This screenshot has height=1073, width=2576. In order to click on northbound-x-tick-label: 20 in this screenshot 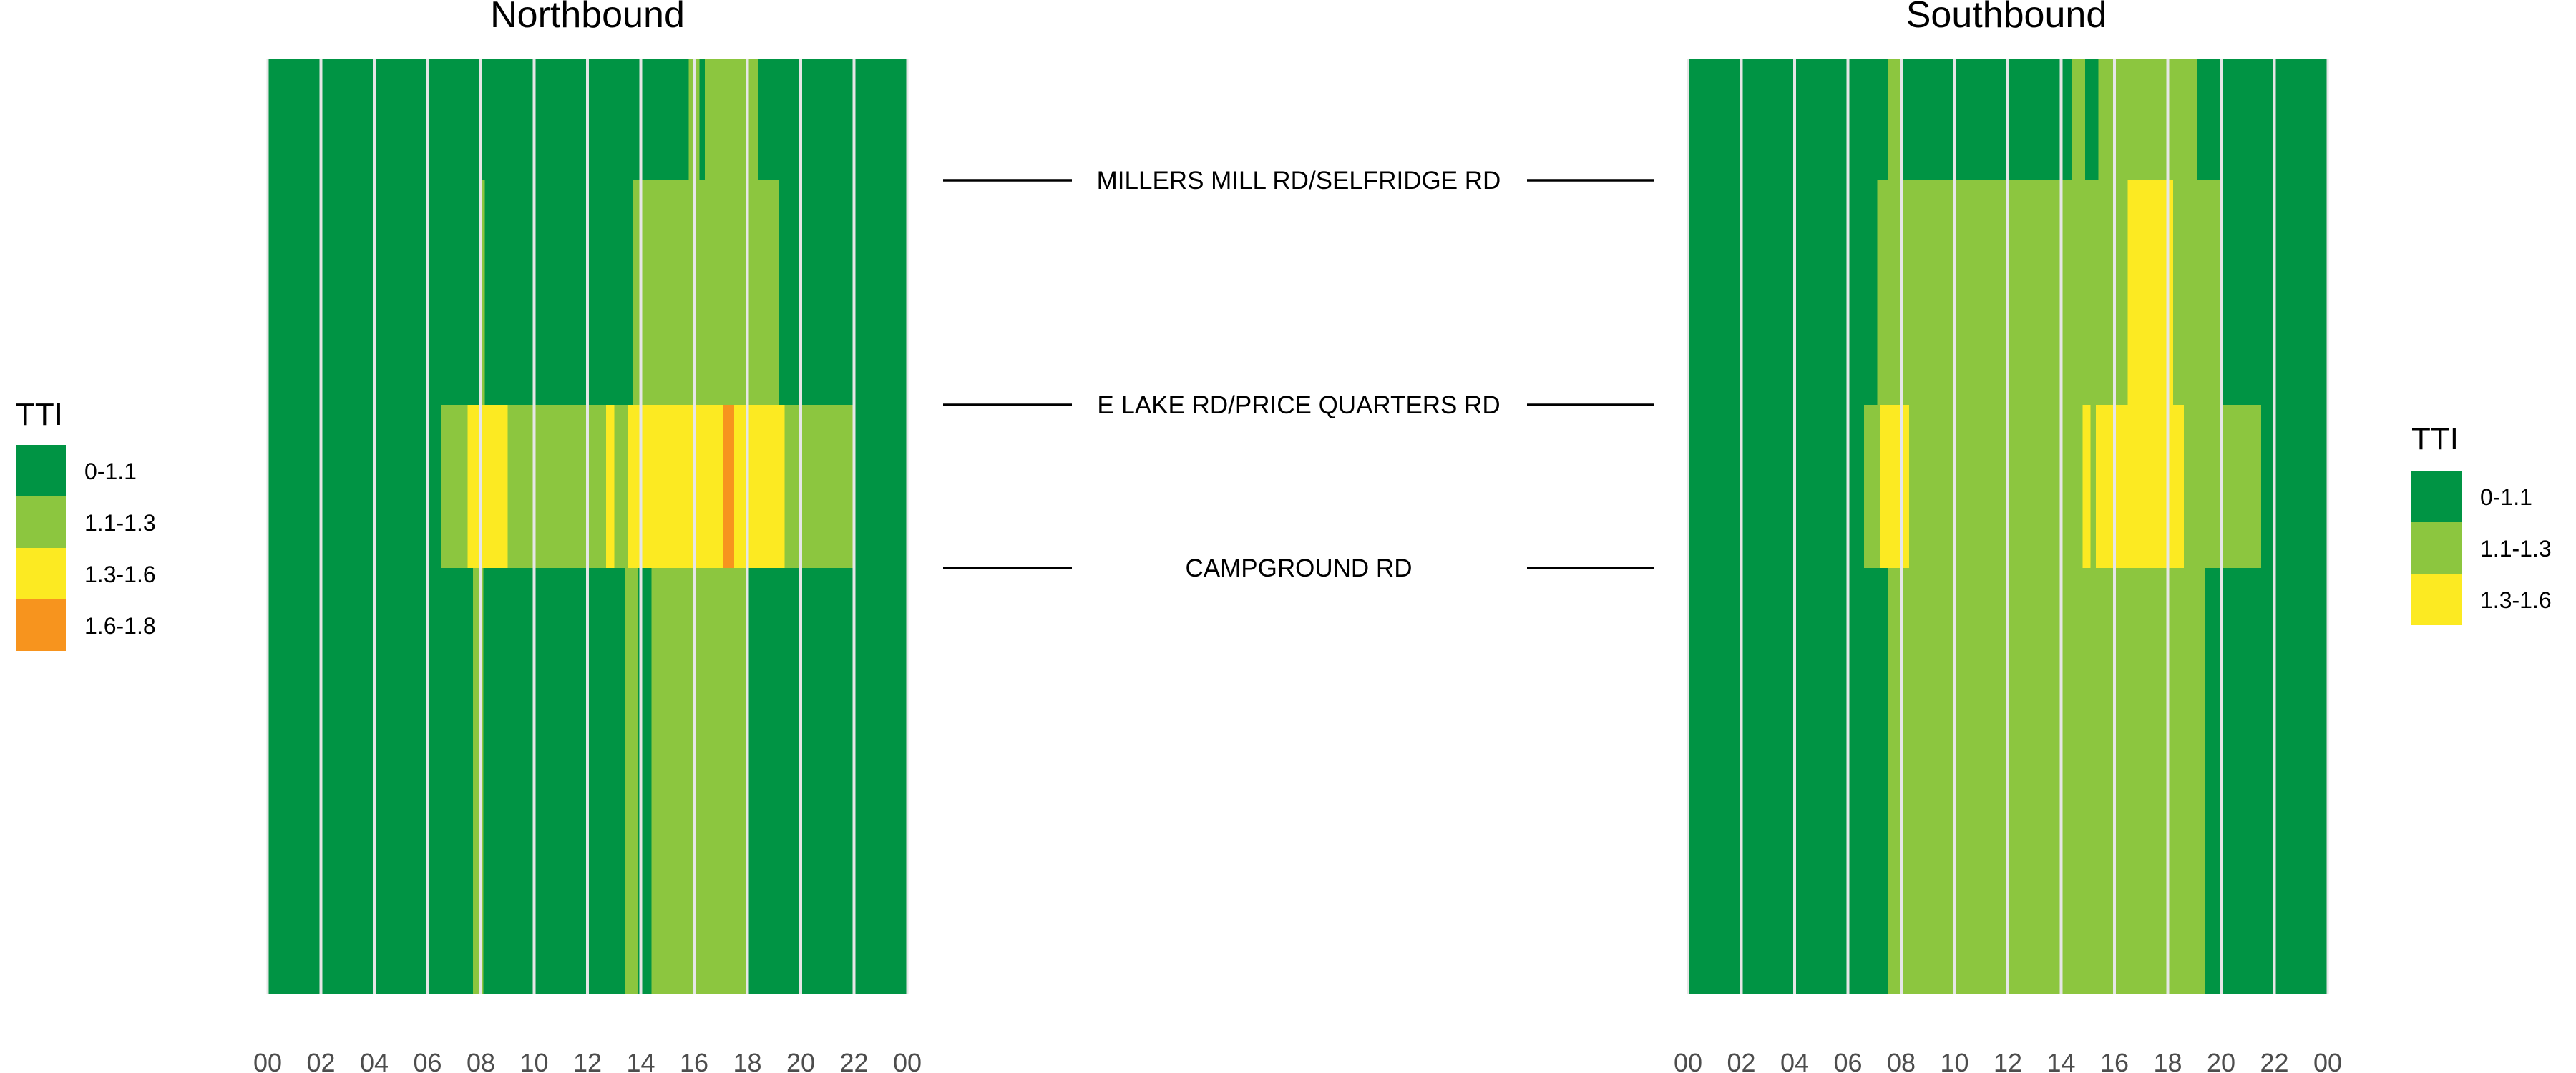, I will do `click(800, 1060)`.